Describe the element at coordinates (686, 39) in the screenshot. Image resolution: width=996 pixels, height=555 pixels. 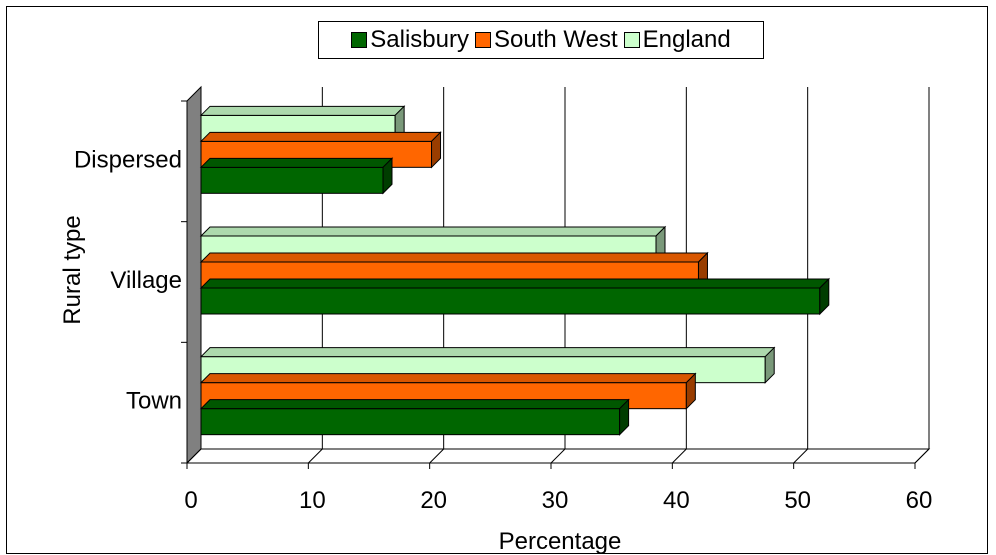
I see `legend-label-england: England` at that location.